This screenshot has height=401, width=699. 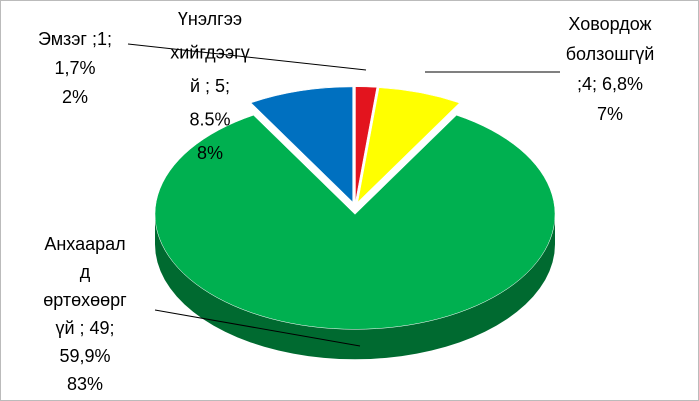 I want to click on data-label: Анхаарал, so click(x=84, y=244).